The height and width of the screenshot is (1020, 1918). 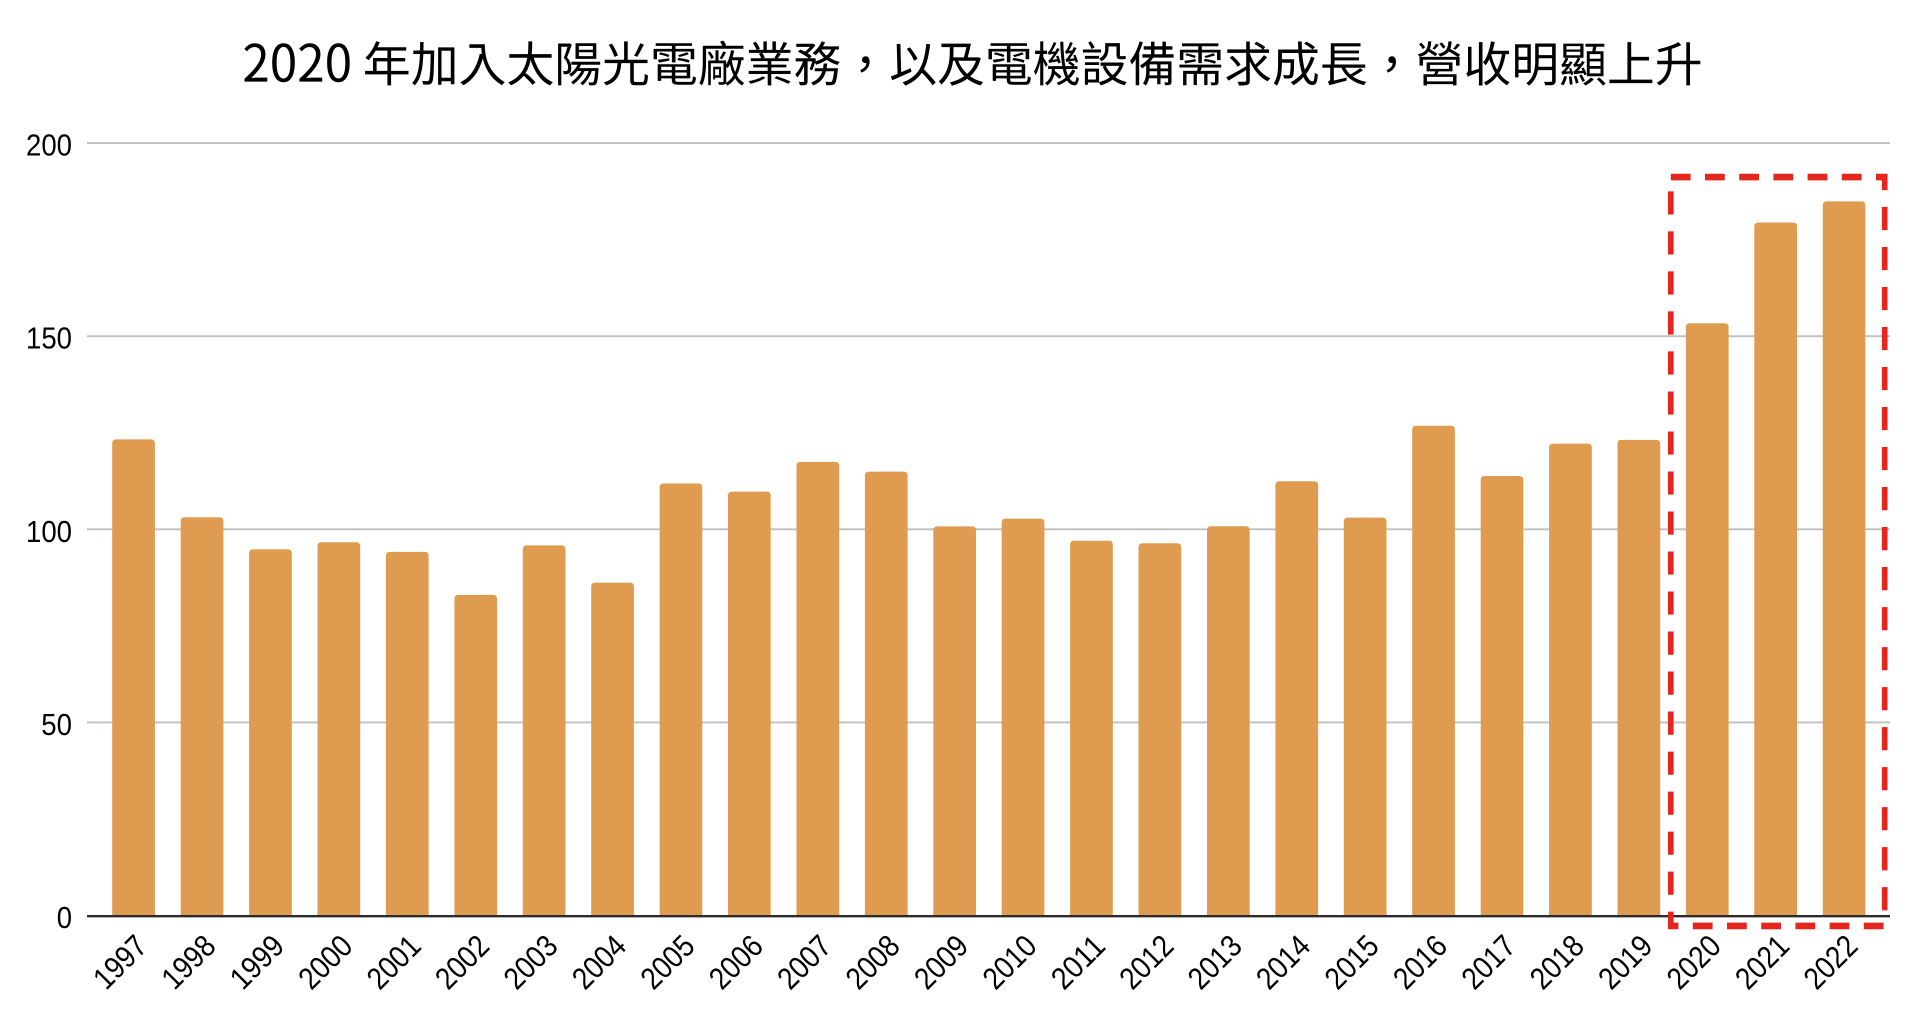 I want to click on svg-text: 200, so click(x=49, y=145).